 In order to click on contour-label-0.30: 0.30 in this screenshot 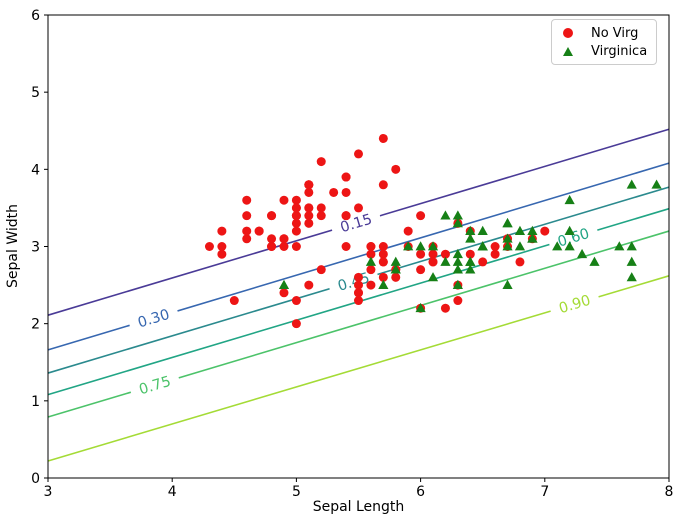, I will do `click(154, 319)`.